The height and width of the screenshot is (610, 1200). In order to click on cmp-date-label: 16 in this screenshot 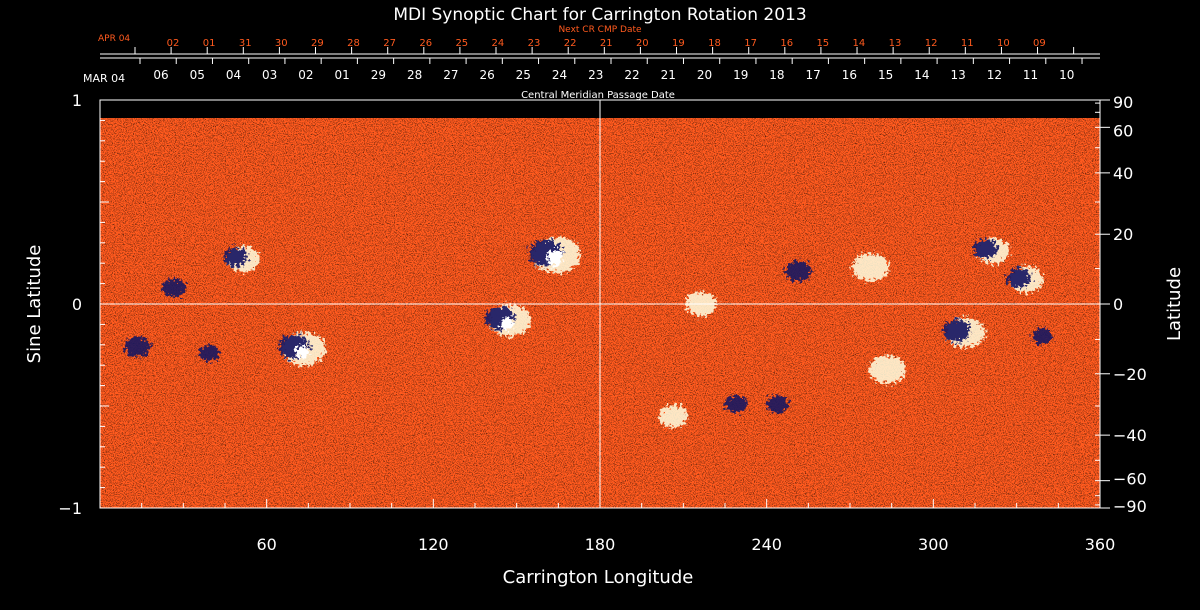, I will do `click(849, 75)`.